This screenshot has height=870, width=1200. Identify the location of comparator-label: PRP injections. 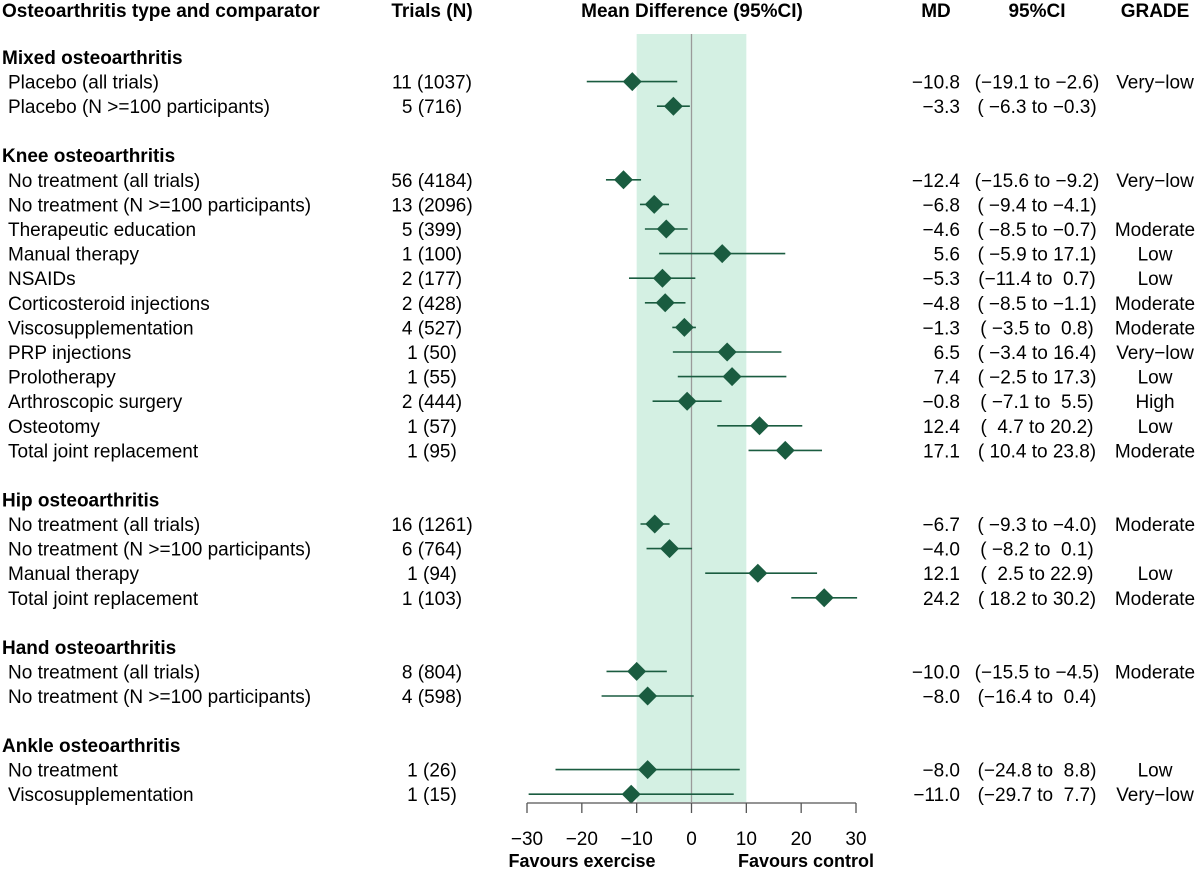
(69, 353).